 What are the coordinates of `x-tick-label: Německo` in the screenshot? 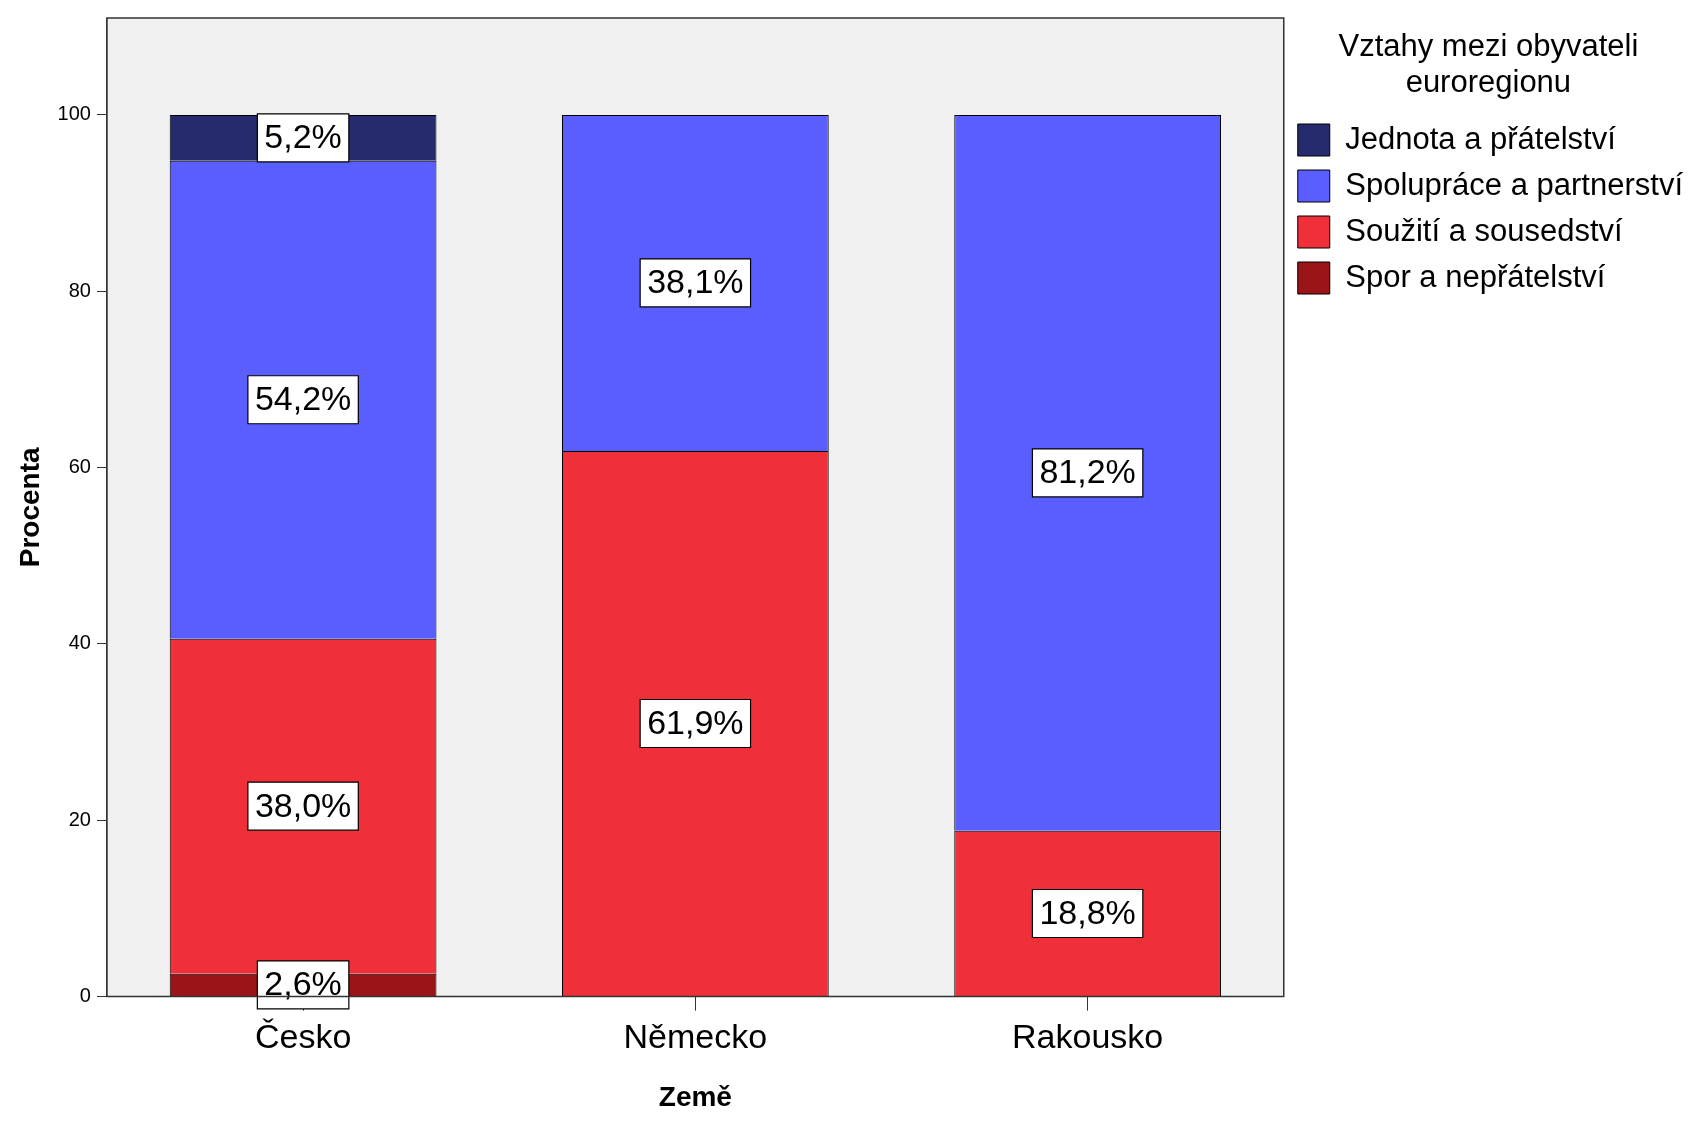 It's located at (695, 1036).